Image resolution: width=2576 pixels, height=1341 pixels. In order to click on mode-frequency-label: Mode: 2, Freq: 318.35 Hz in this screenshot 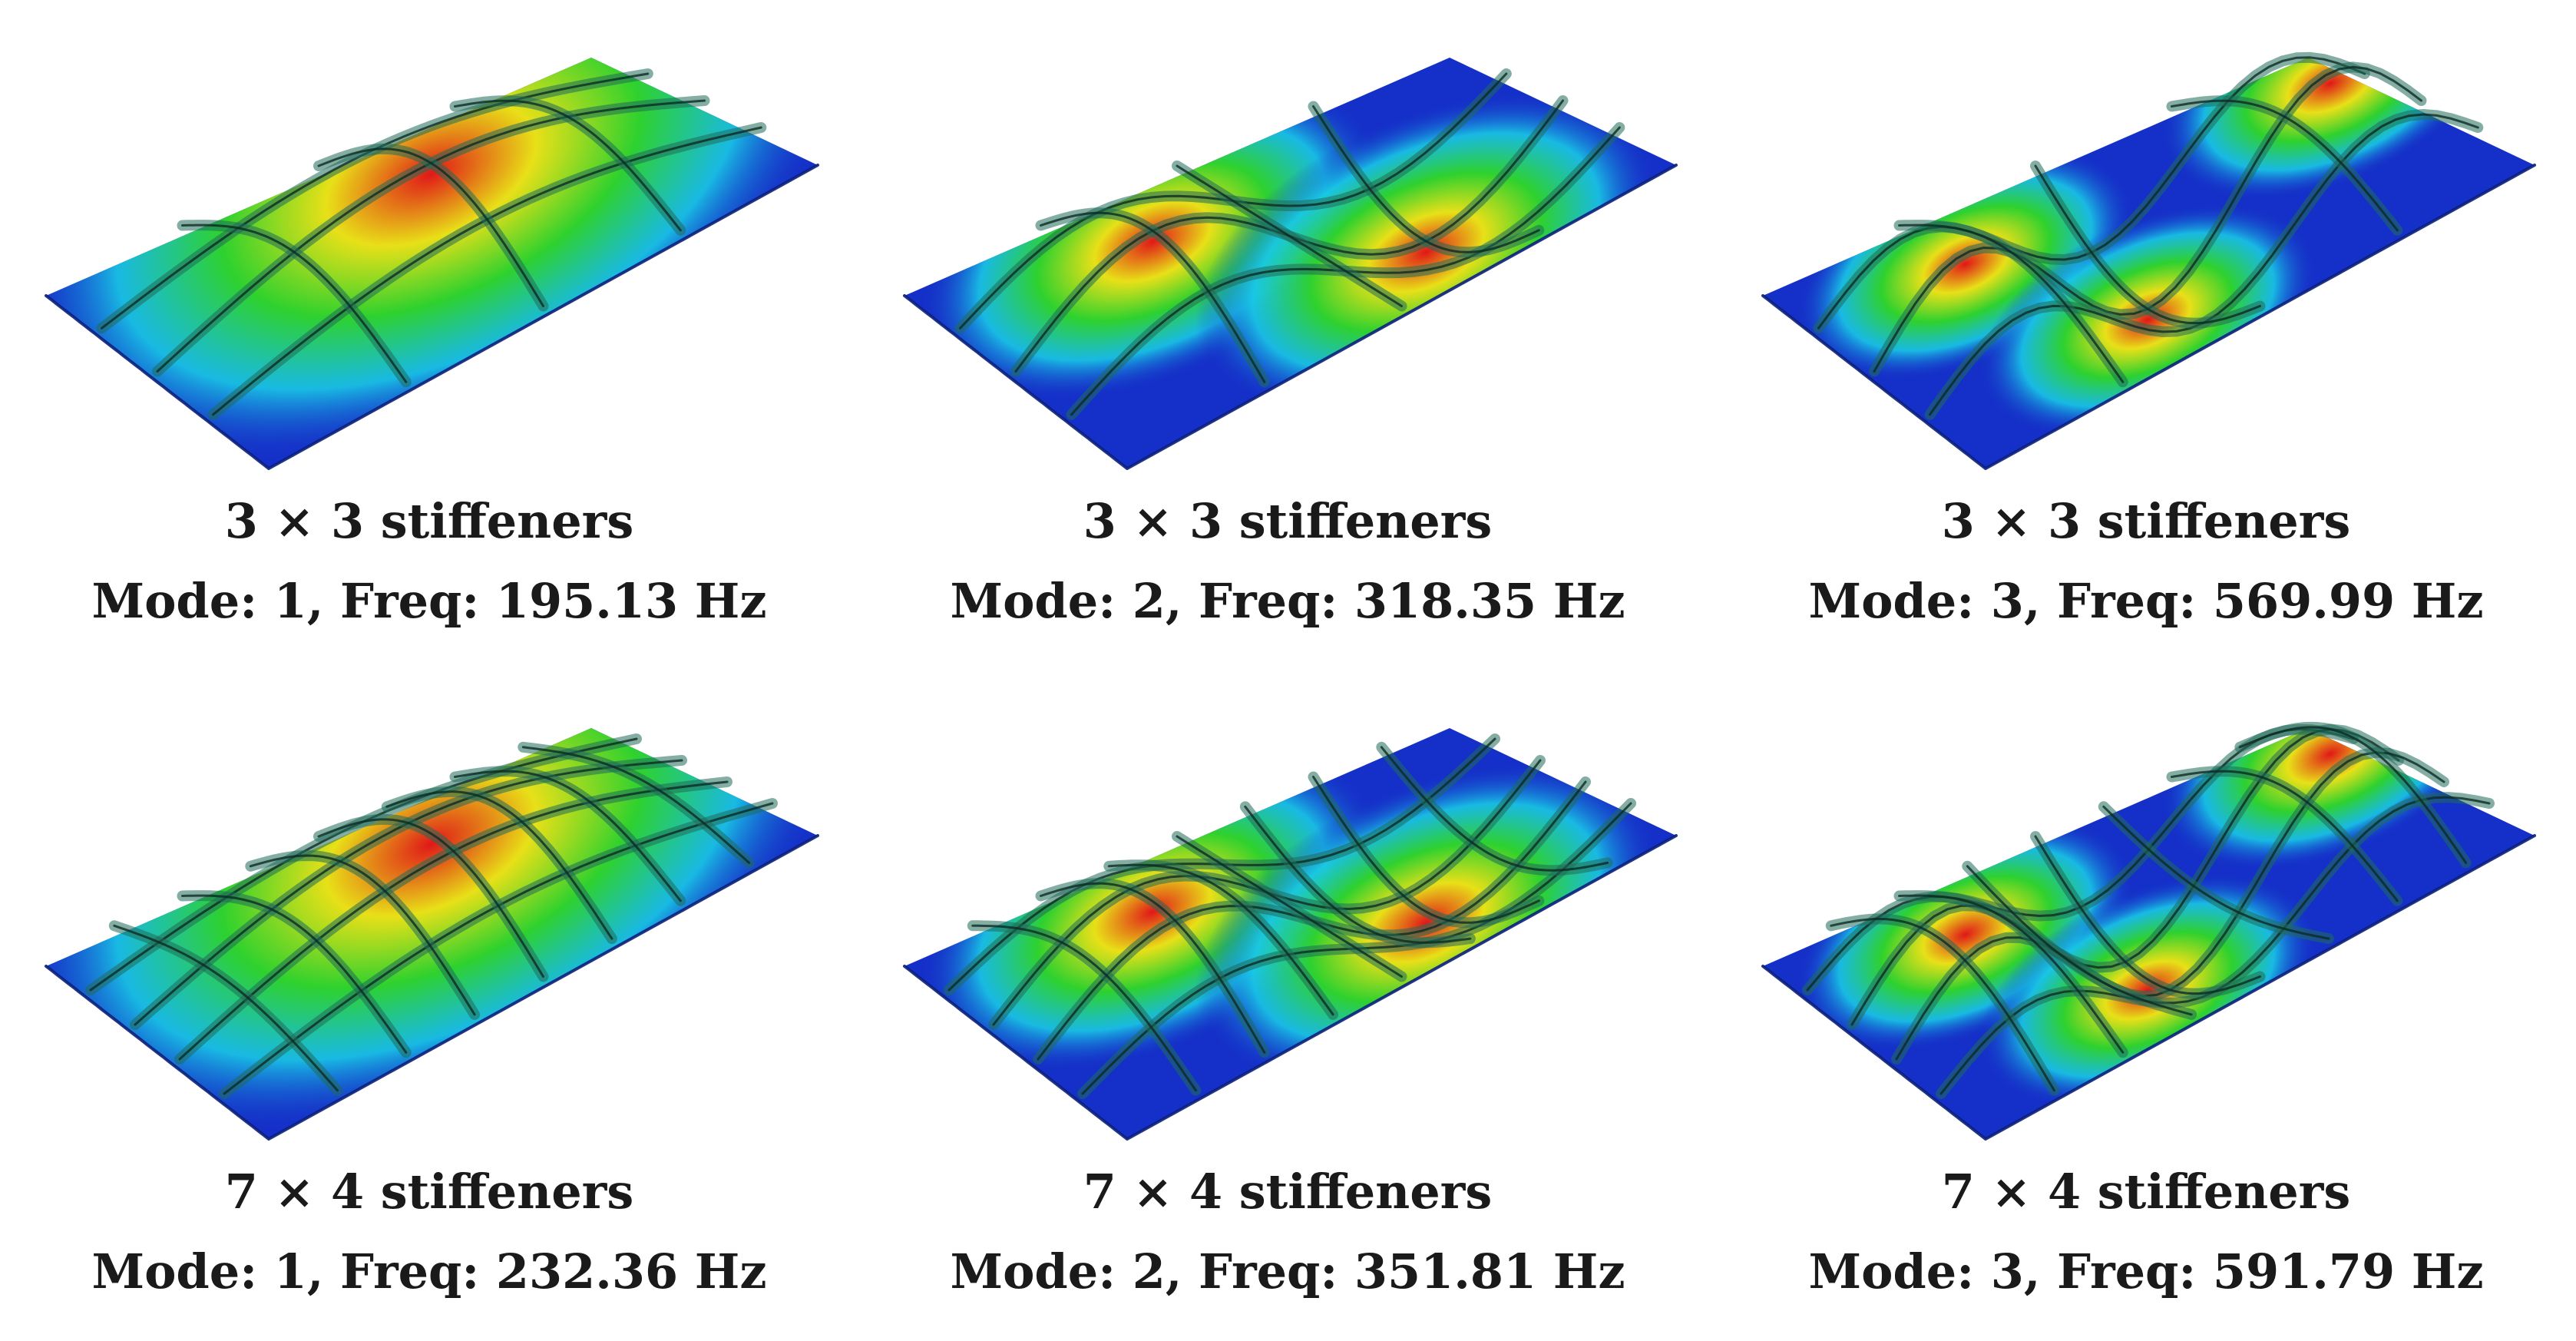, I will do `click(1287, 601)`.